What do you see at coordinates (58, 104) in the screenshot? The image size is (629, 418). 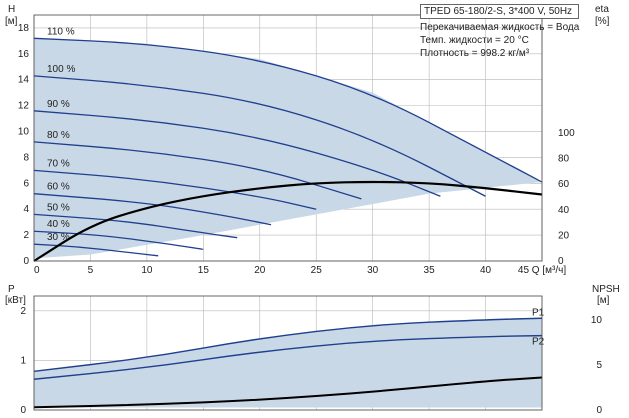 I see `head-curve-label: 90 %` at bounding box center [58, 104].